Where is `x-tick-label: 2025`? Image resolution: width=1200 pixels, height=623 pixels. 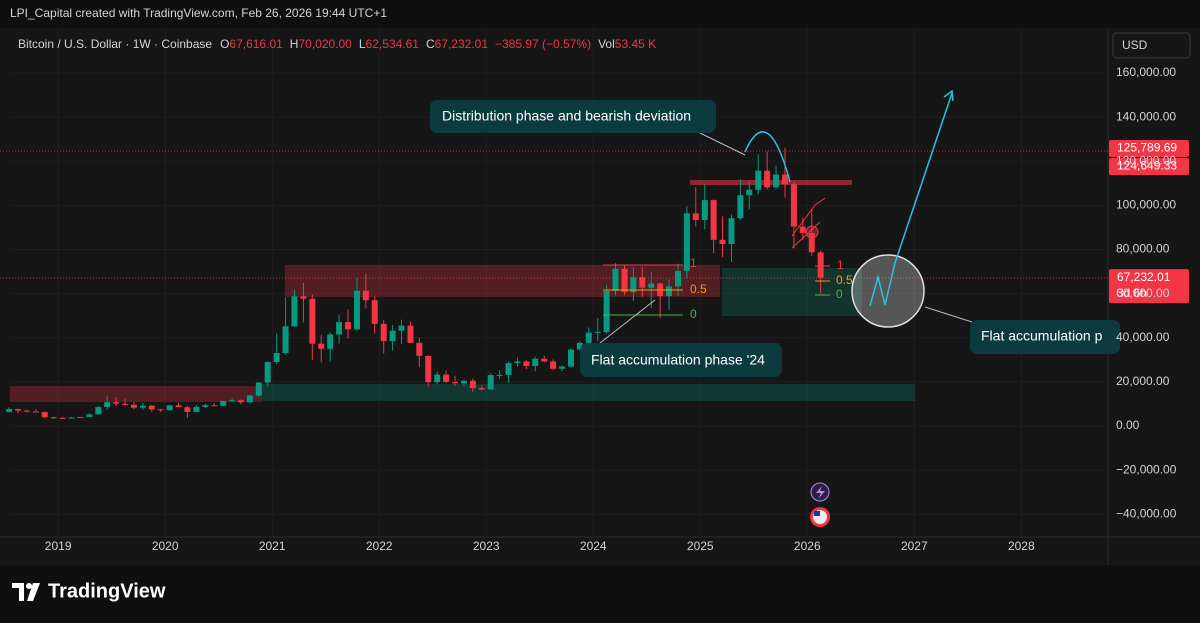 x-tick-label: 2025 is located at coordinates (700, 546).